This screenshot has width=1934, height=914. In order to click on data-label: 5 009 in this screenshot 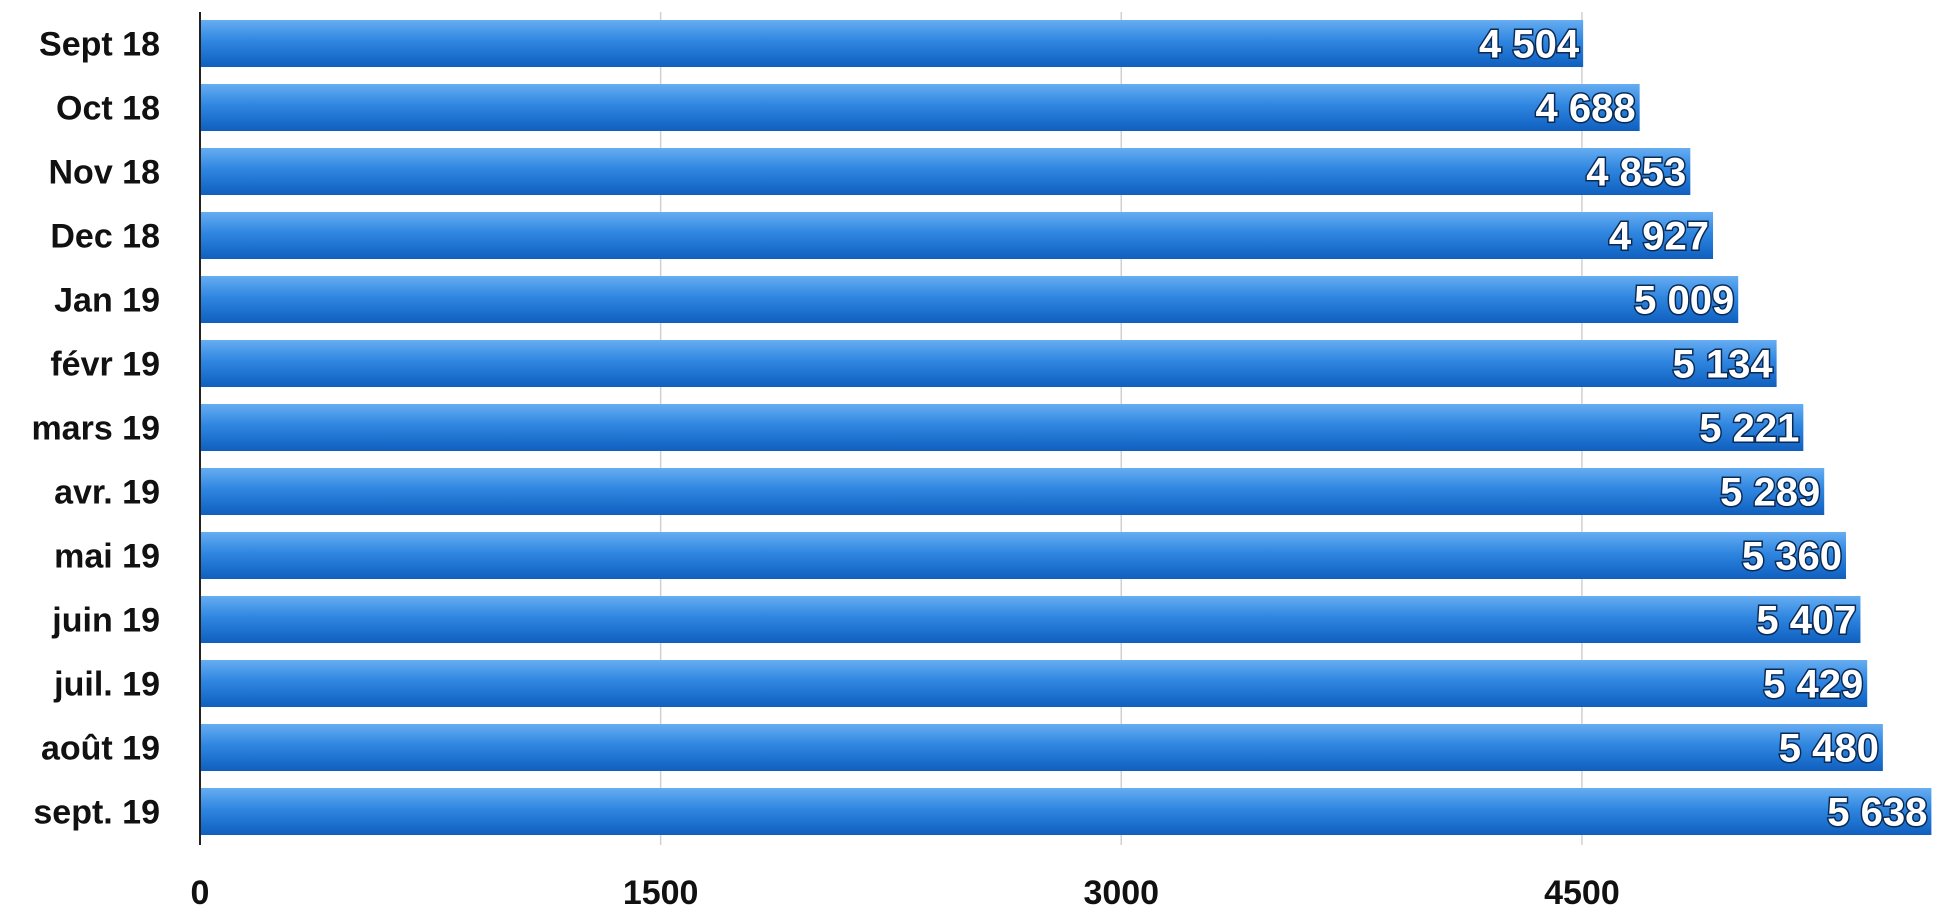, I will do `click(1684, 301)`.